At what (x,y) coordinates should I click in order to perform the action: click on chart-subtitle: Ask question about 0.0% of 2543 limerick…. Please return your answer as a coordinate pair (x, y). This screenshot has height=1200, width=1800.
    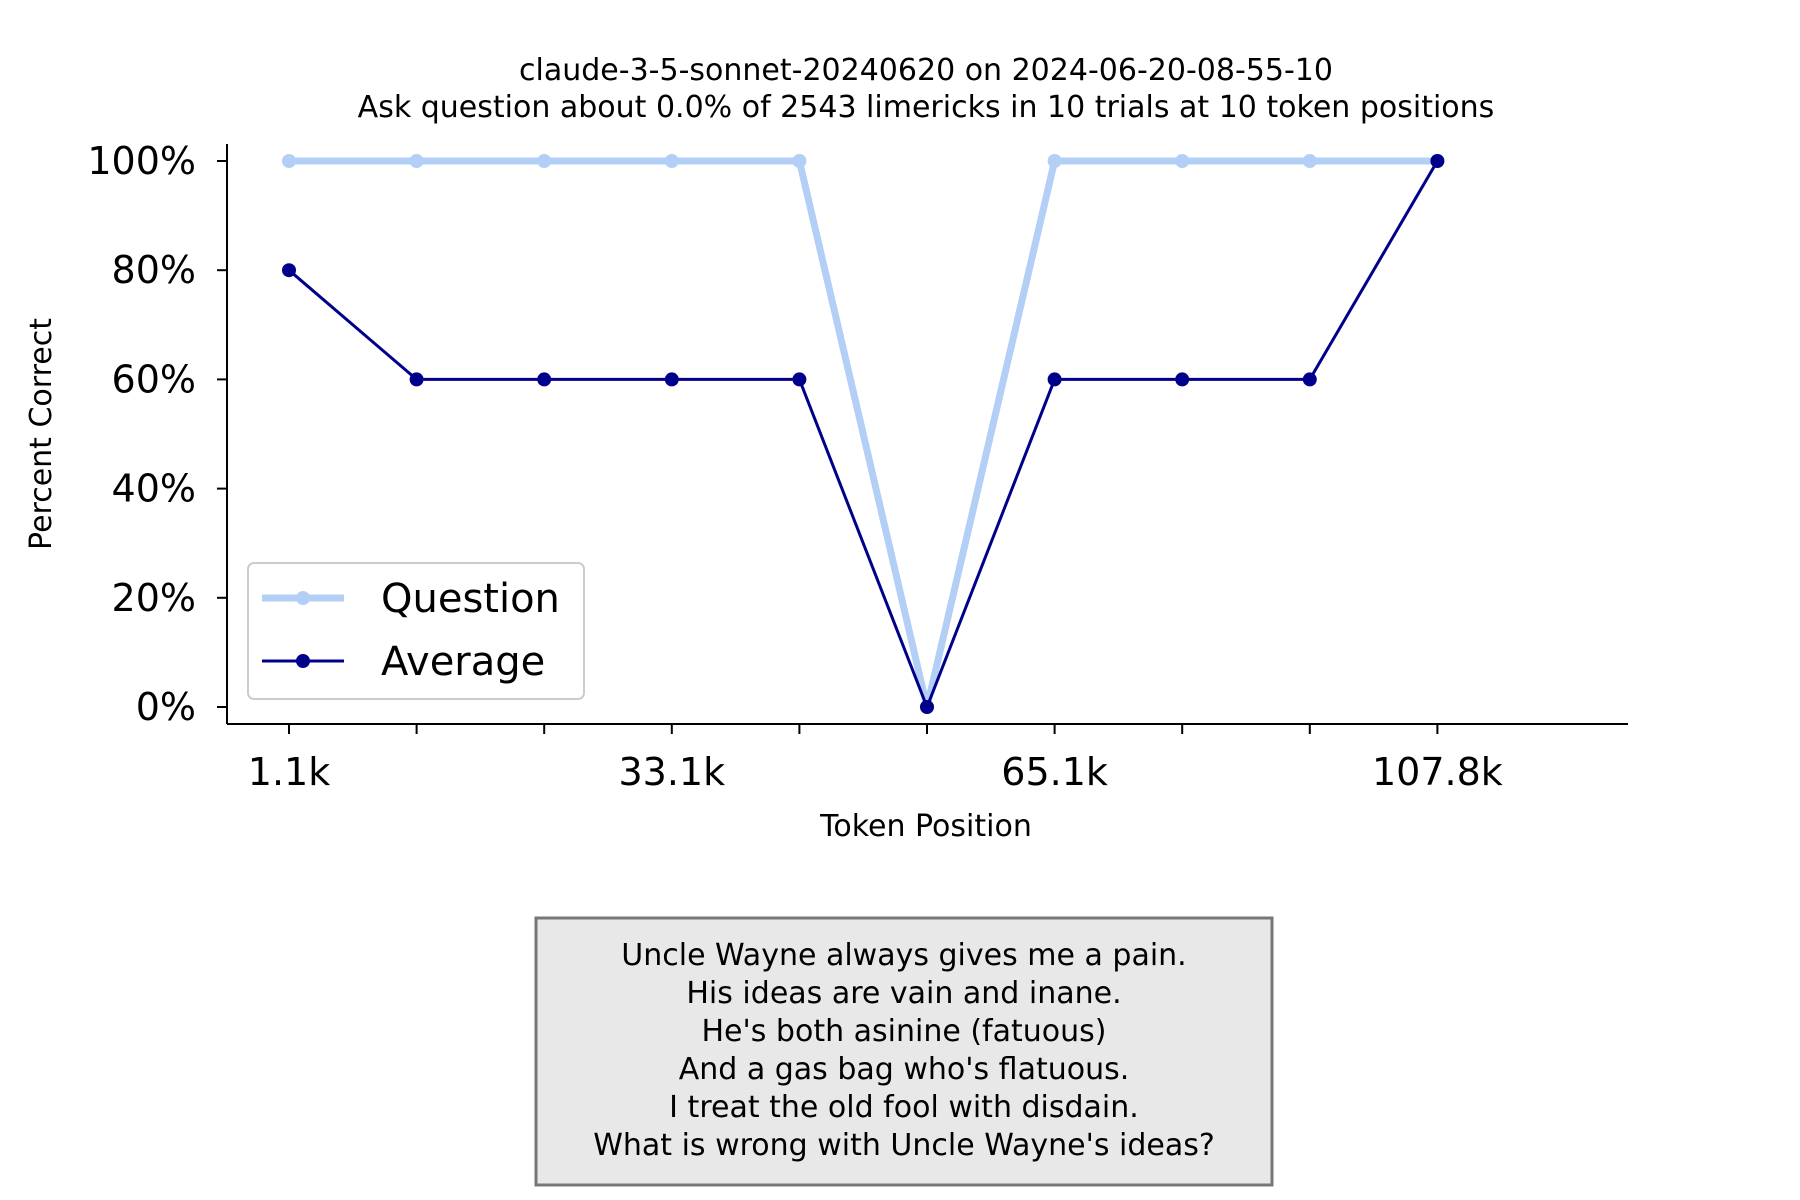
    Looking at the image, I should click on (926, 107).